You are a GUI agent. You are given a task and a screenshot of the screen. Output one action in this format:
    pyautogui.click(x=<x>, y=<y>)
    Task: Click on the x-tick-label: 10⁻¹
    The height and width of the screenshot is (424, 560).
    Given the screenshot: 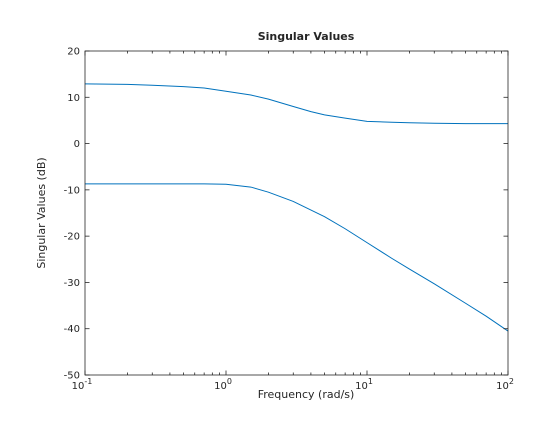 What is the action you would take?
    pyautogui.click(x=82, y=384)
    